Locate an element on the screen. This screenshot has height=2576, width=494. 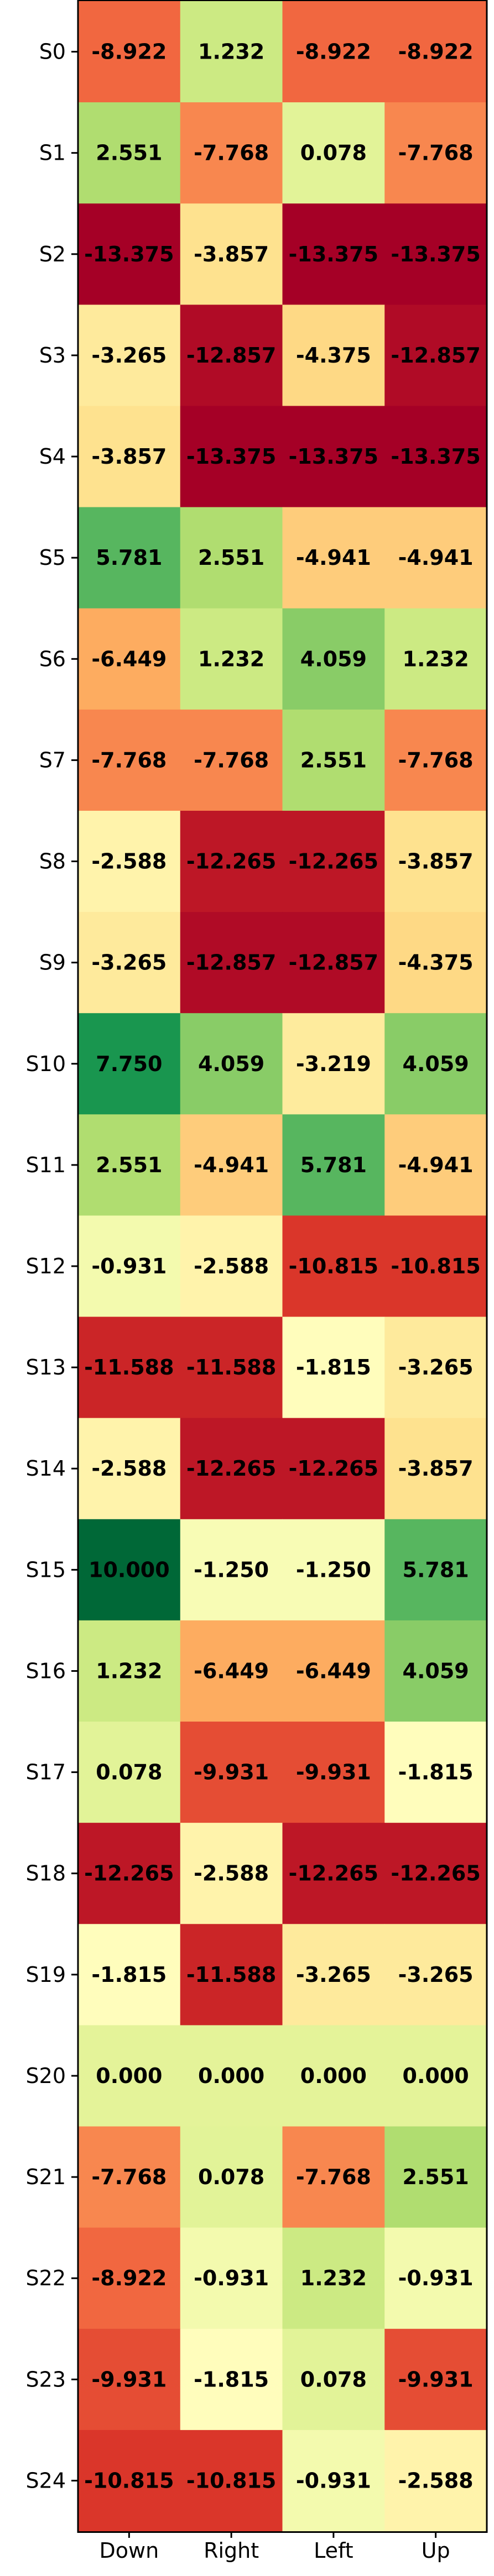
cell-value: 7.750 is located at coordinates (129, 1064).